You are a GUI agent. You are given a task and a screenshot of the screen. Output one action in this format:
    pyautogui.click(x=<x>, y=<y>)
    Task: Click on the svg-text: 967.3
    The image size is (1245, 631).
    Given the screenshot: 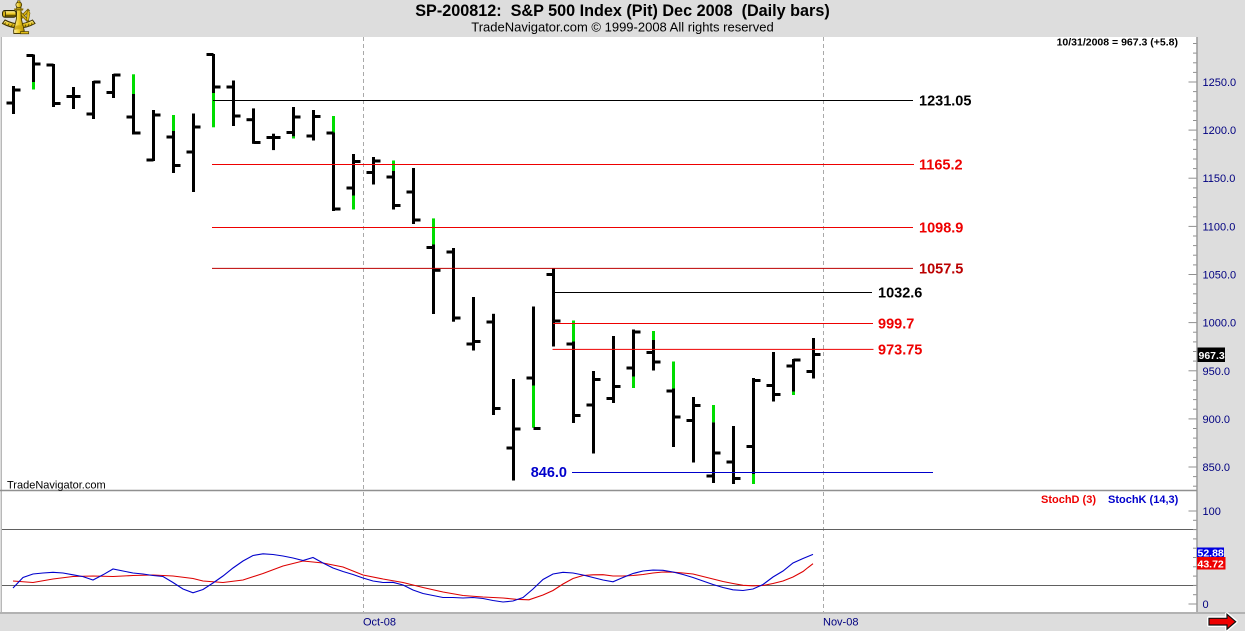 What is the action you would take?
    pyautogui.click(x=1212, y=356)
    